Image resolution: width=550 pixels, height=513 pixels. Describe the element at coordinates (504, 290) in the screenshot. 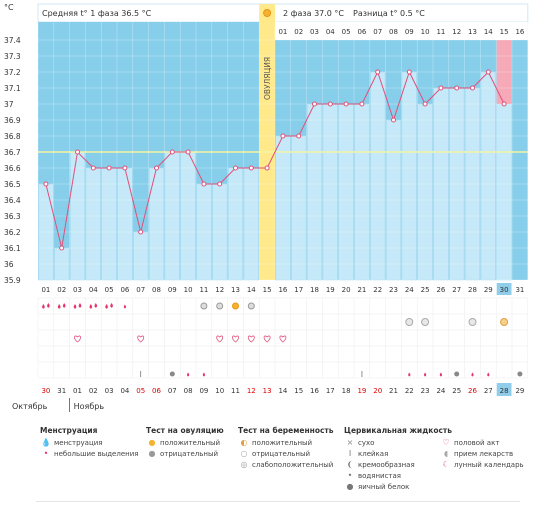

I see `cycle-day-label: 30` at that location.